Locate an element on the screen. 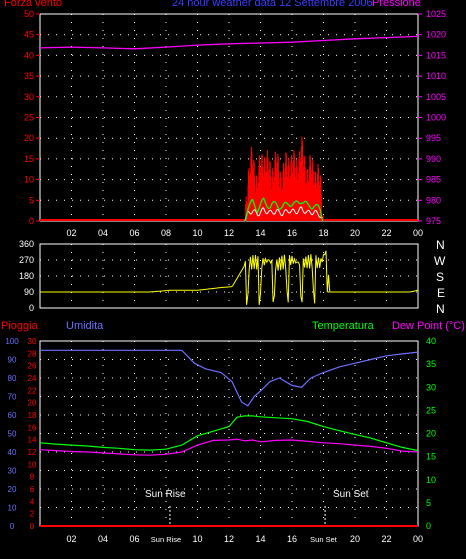 The image size is (466, 559). wind-ytick: 25 is located at coordinates (29, 118).